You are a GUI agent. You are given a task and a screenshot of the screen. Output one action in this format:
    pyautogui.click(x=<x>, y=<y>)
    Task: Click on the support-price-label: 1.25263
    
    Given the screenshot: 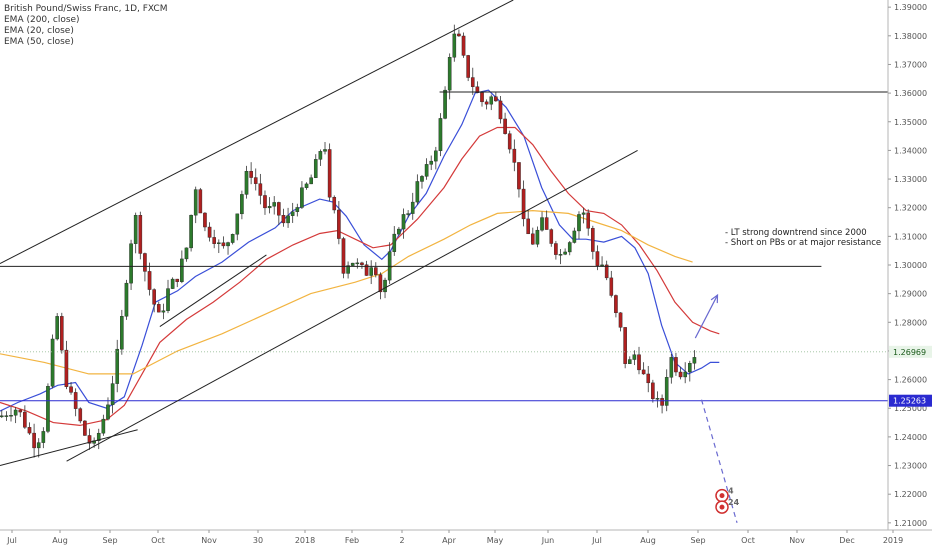 What is the action you would take?
    pyautogui.click(x=909, y=401)
    